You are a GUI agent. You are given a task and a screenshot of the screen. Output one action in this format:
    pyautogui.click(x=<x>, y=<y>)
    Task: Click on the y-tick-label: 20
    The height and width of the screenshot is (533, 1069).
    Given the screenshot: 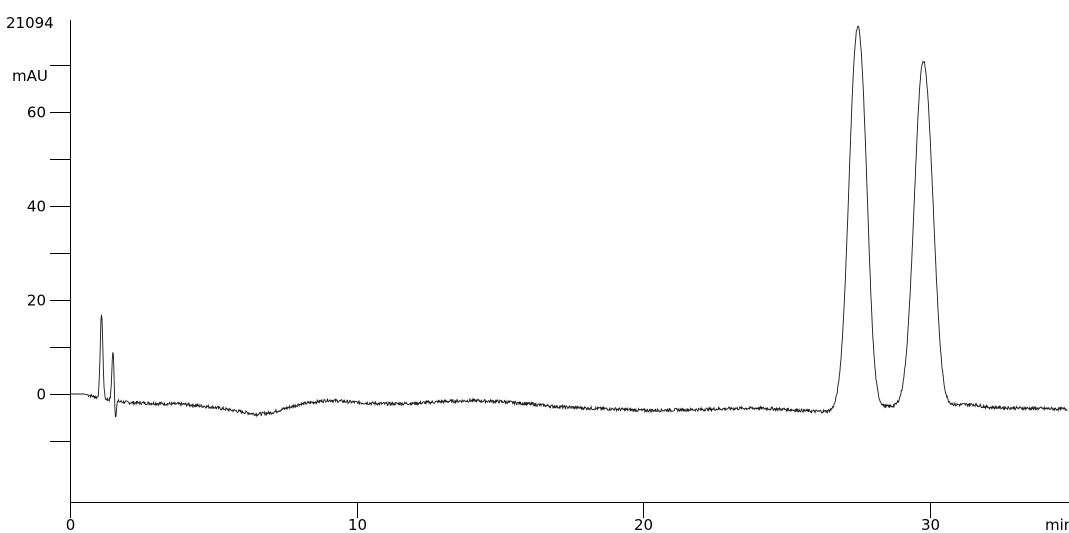 What is the action you would take?
    pyautogui.click(x=36, y=301)
    